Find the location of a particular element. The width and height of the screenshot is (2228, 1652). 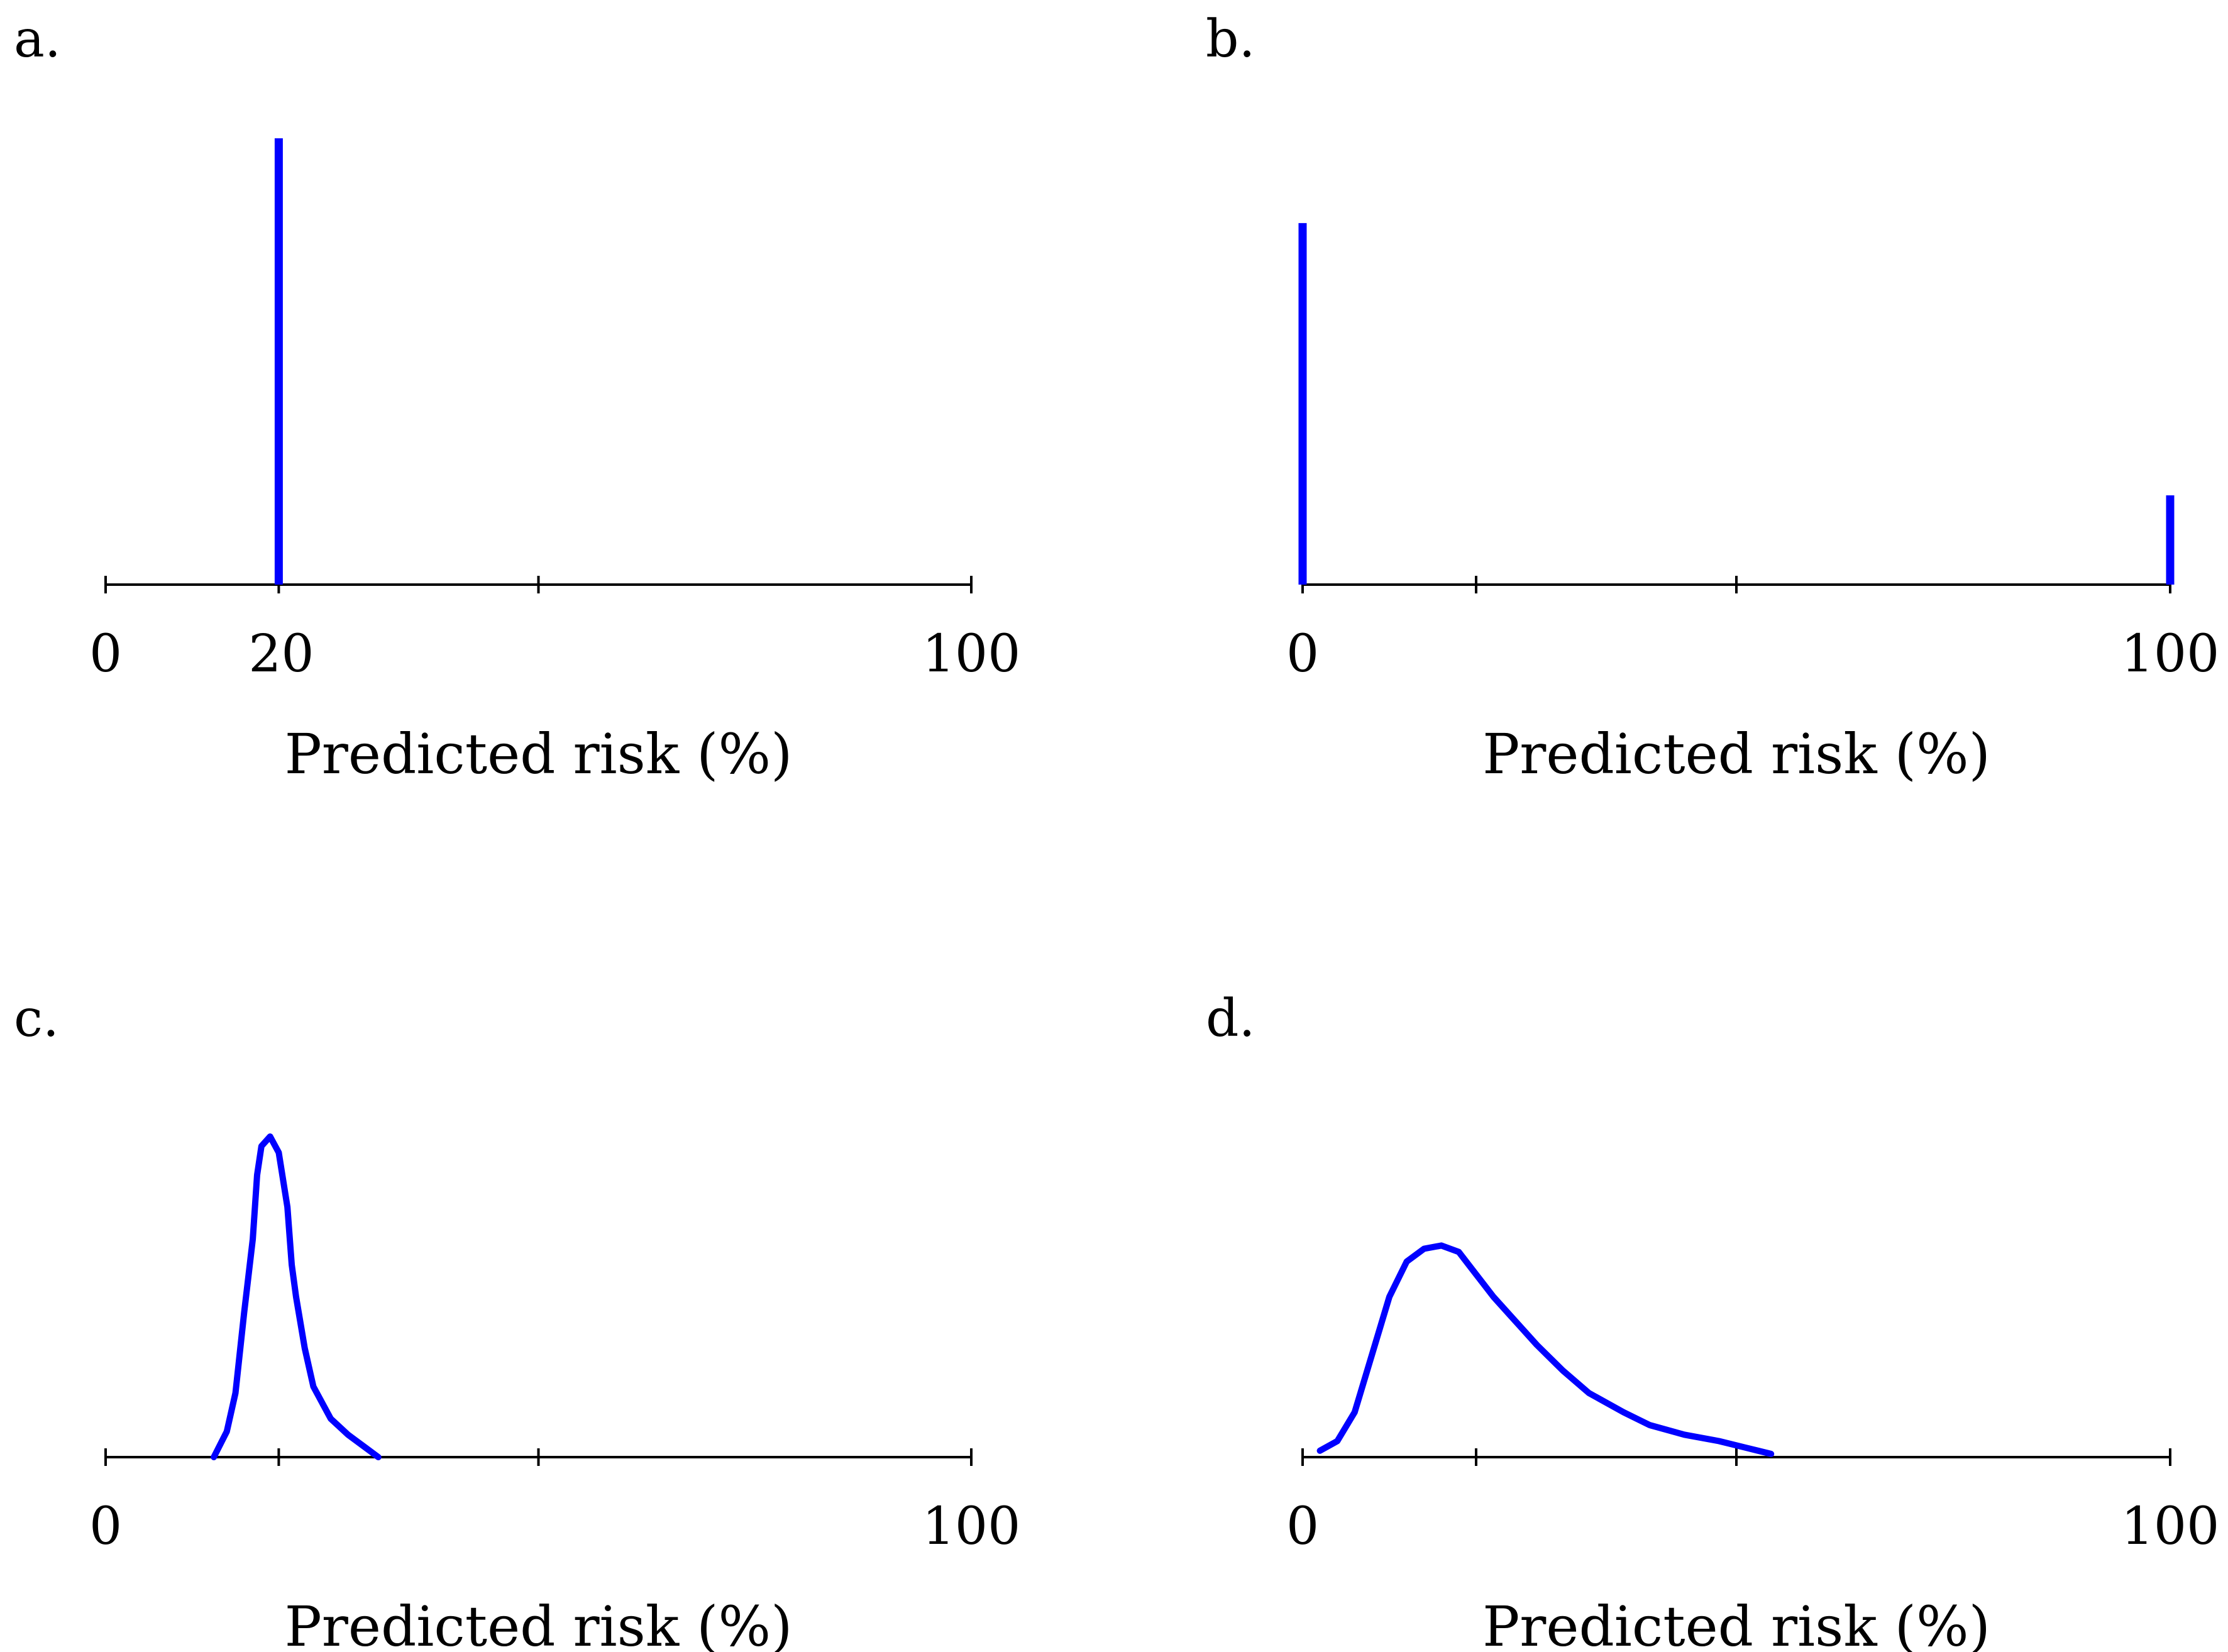

panel-label-c: c. is located at coordinates (36, 1019).